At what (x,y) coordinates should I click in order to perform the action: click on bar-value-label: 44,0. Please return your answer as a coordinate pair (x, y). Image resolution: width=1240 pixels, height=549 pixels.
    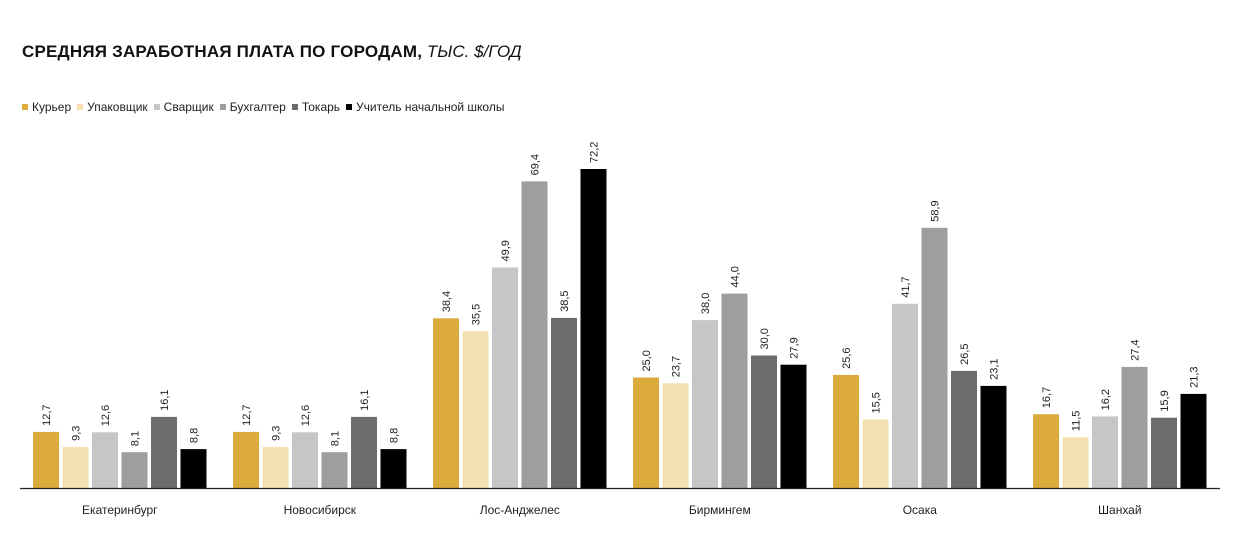
    Looking at the image, I should click on (736, 276).